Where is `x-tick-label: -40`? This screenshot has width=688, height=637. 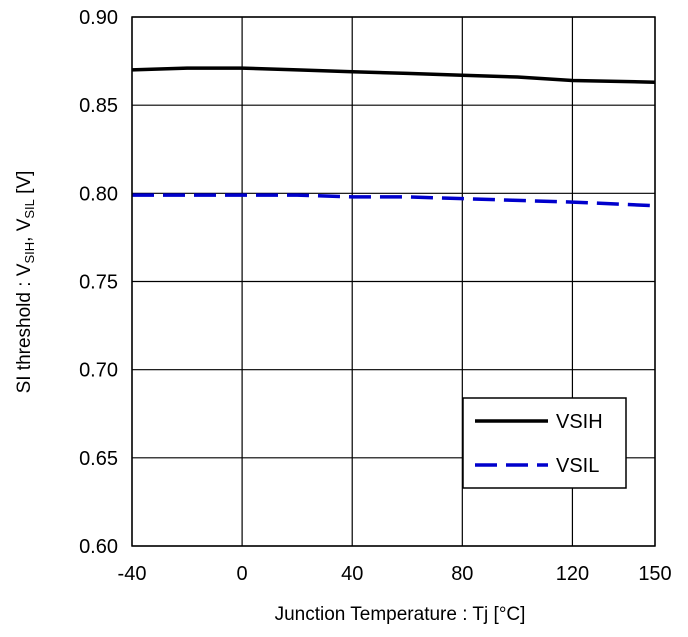 x-tick-label: -40 is located at coordinates (132, 574).